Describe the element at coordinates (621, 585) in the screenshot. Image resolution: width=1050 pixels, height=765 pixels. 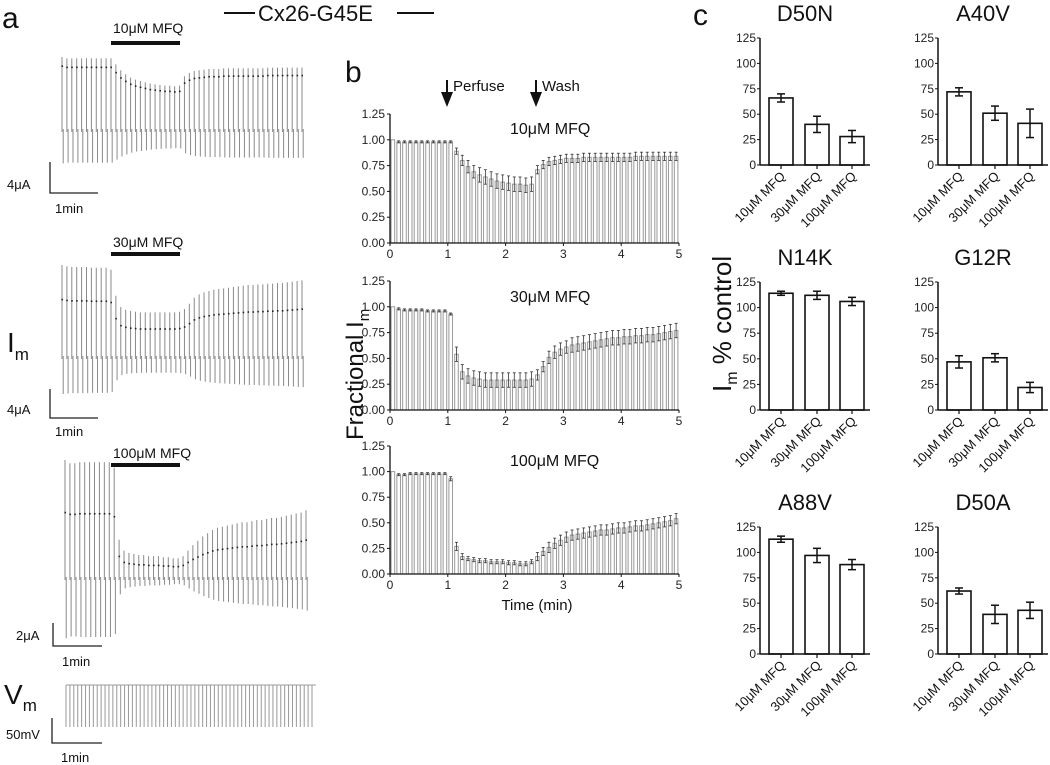
I see `x-tick-label: 4` at that location.